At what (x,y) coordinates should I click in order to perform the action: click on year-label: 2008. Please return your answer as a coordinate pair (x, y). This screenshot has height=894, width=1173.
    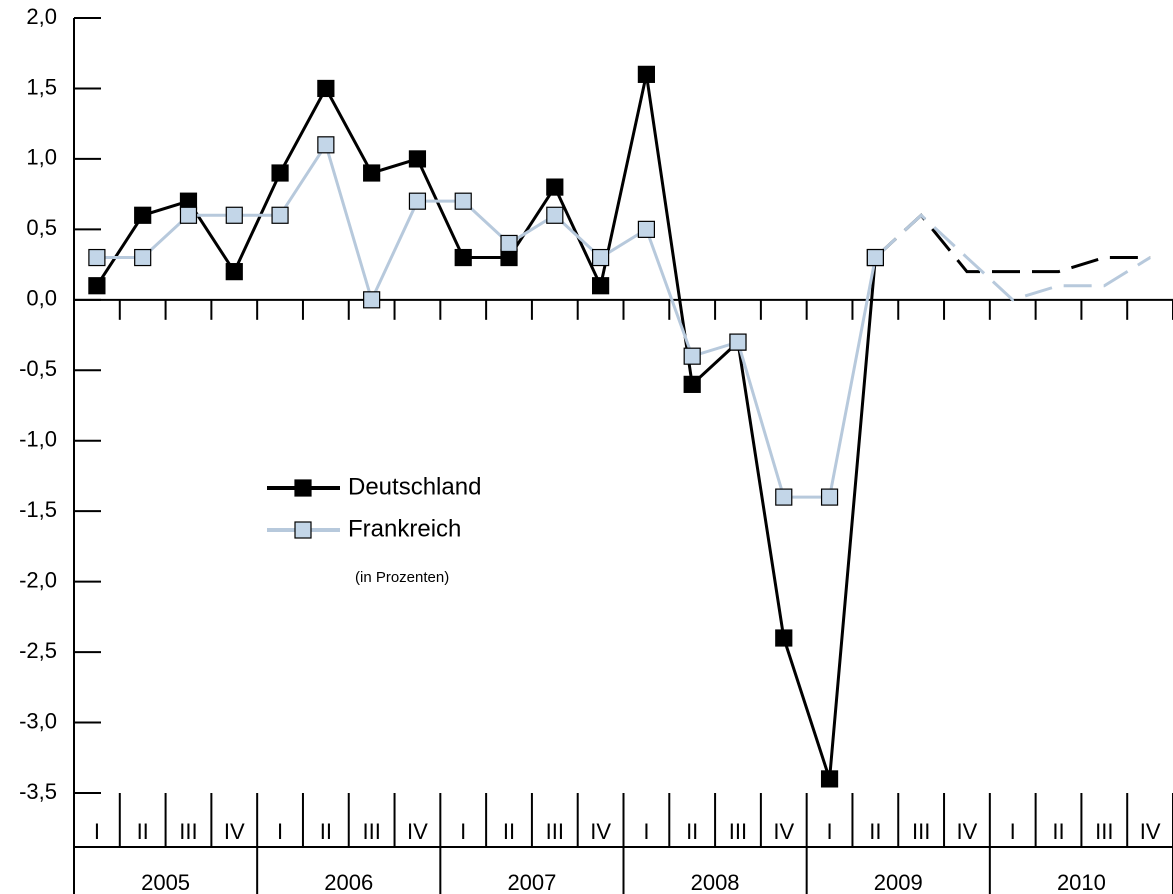
    Looking at the image, I should click on (715, 882).